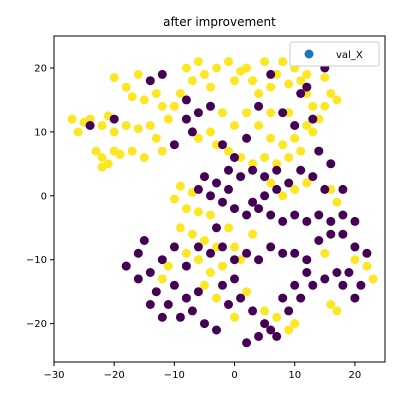  What do you see at coordinates (202, 371) in the screenshot?
I see `x-axis: −30 −20 −10 0 10 20` at bounding box center [202, 371].